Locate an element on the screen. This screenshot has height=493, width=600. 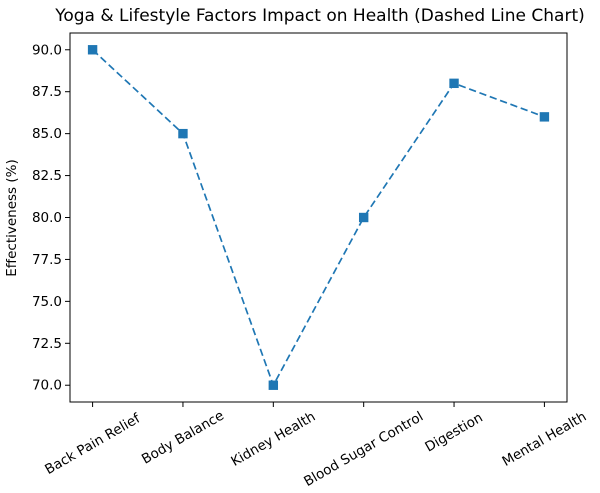
y-tick-label: 70.0 is located at coordinates (47, 386).